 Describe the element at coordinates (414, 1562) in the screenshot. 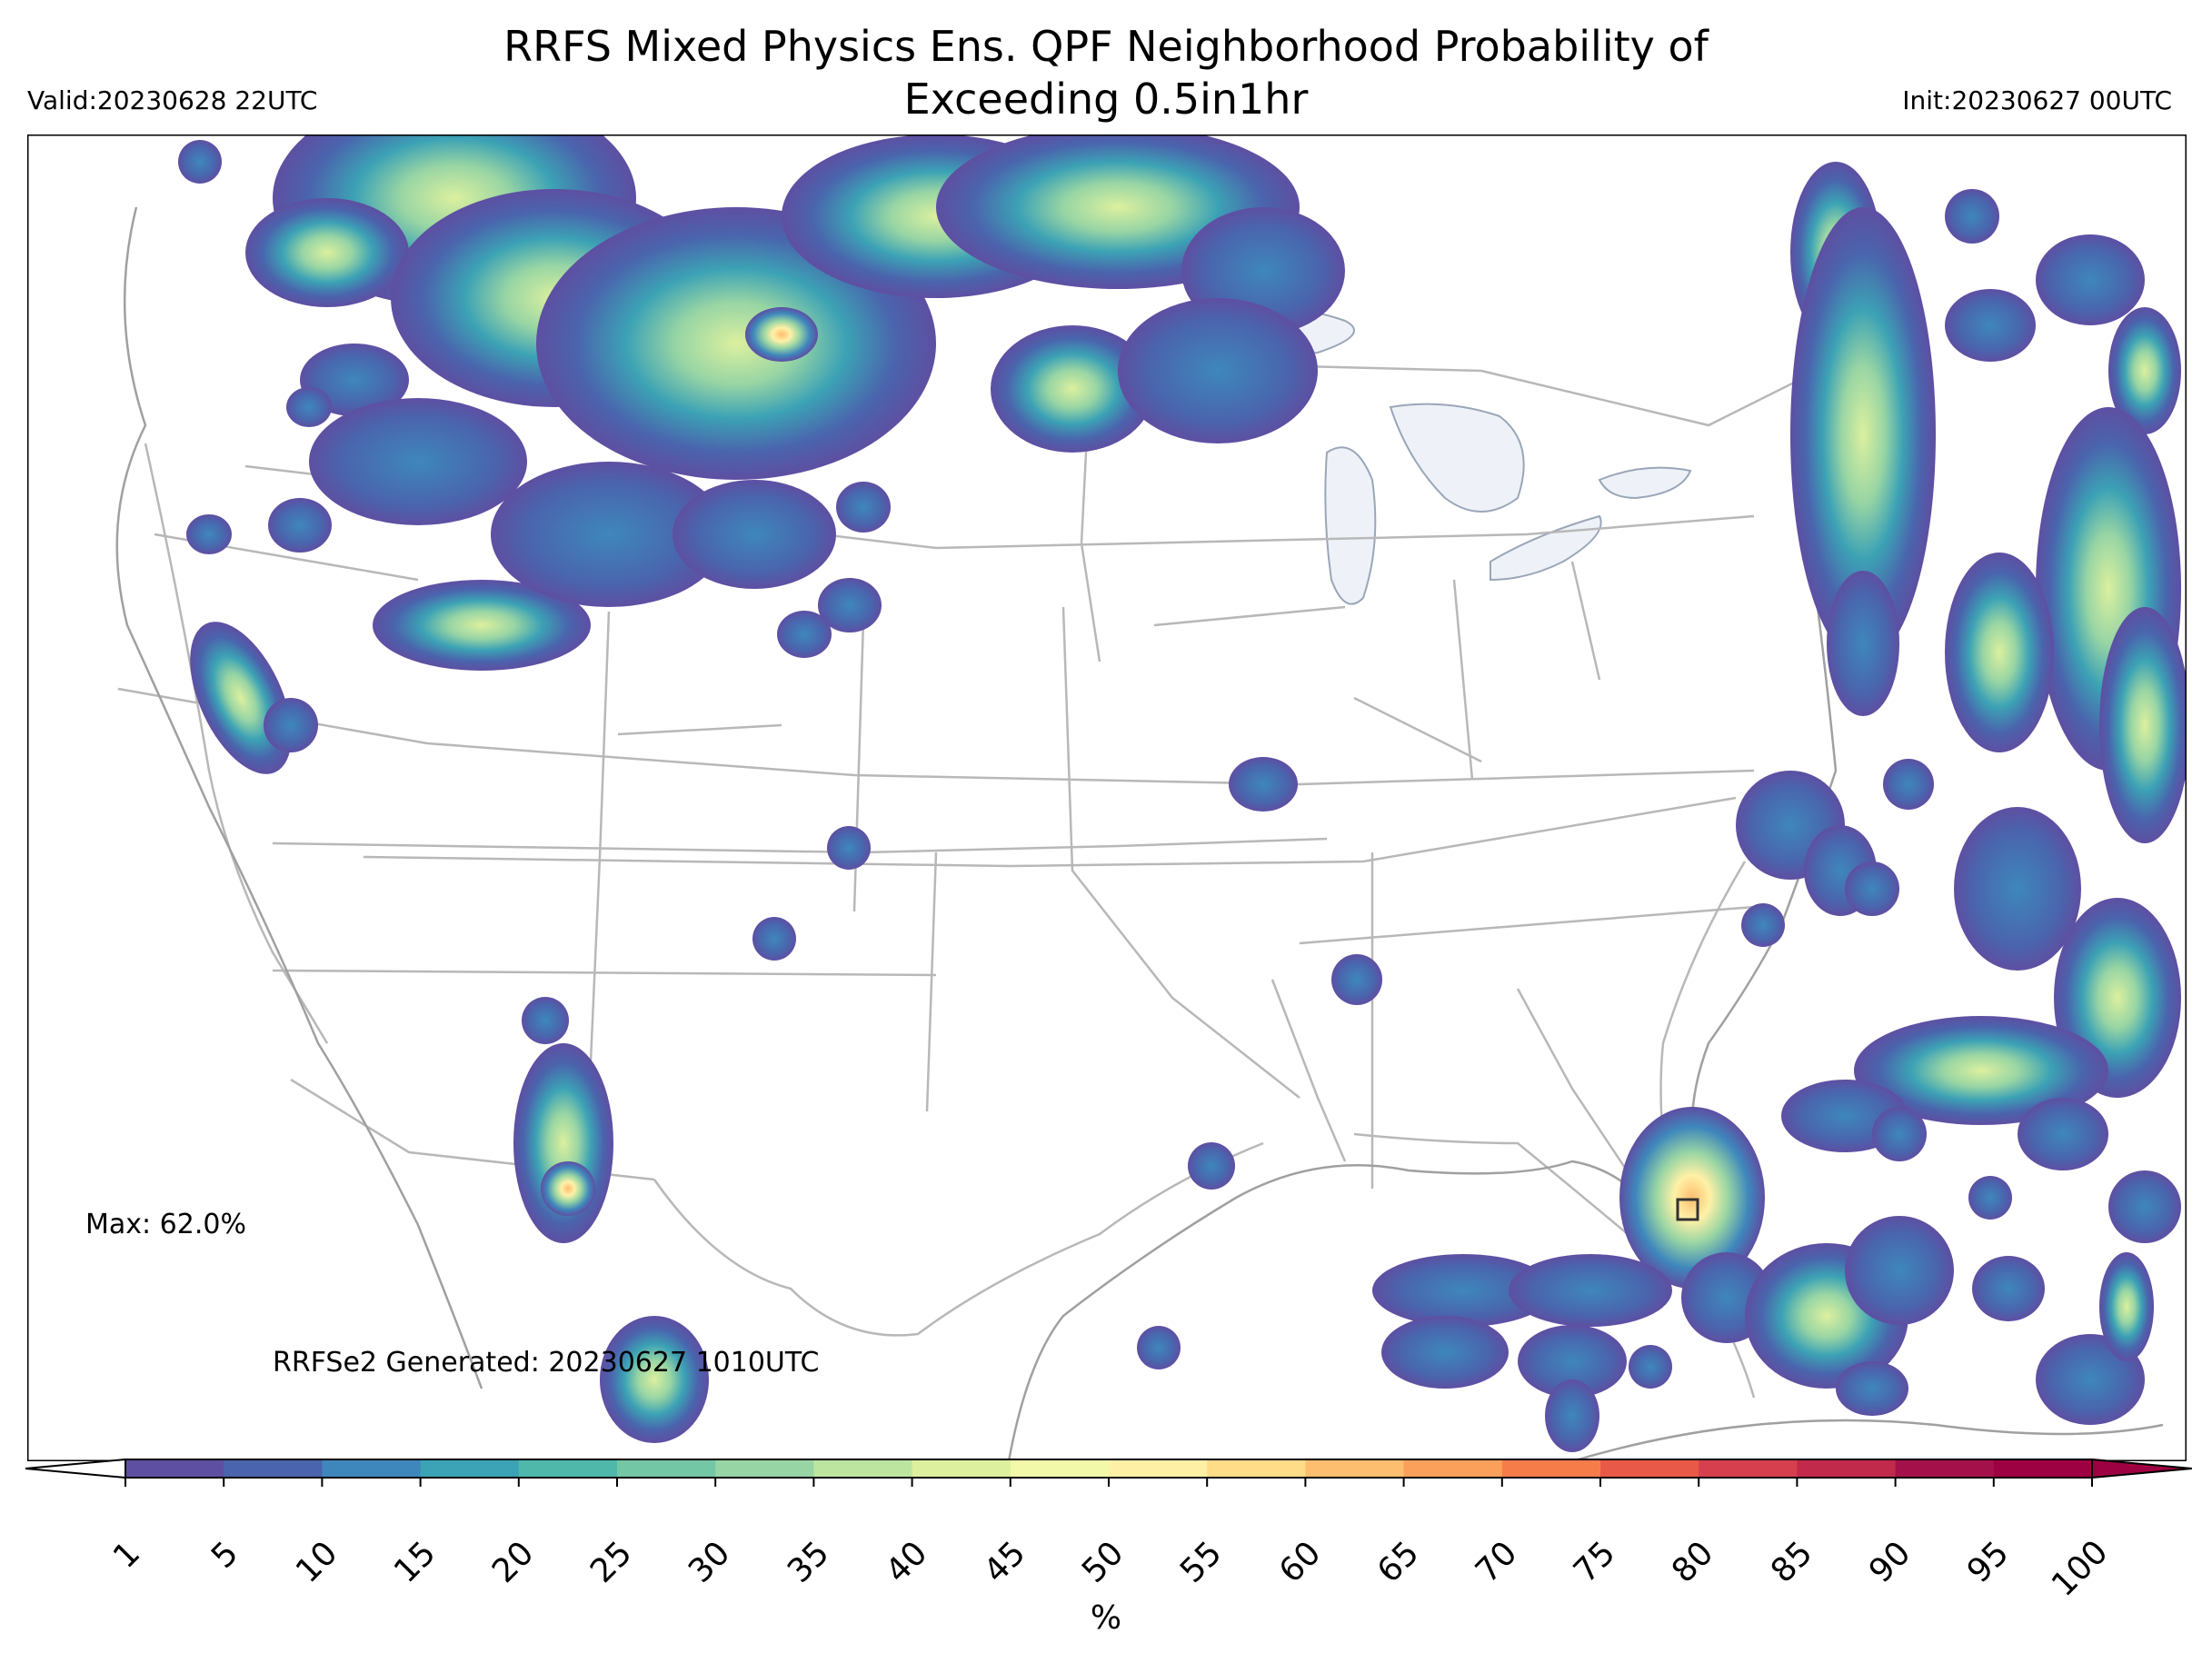

I see `colorbar-tick-label: 15` at that location.